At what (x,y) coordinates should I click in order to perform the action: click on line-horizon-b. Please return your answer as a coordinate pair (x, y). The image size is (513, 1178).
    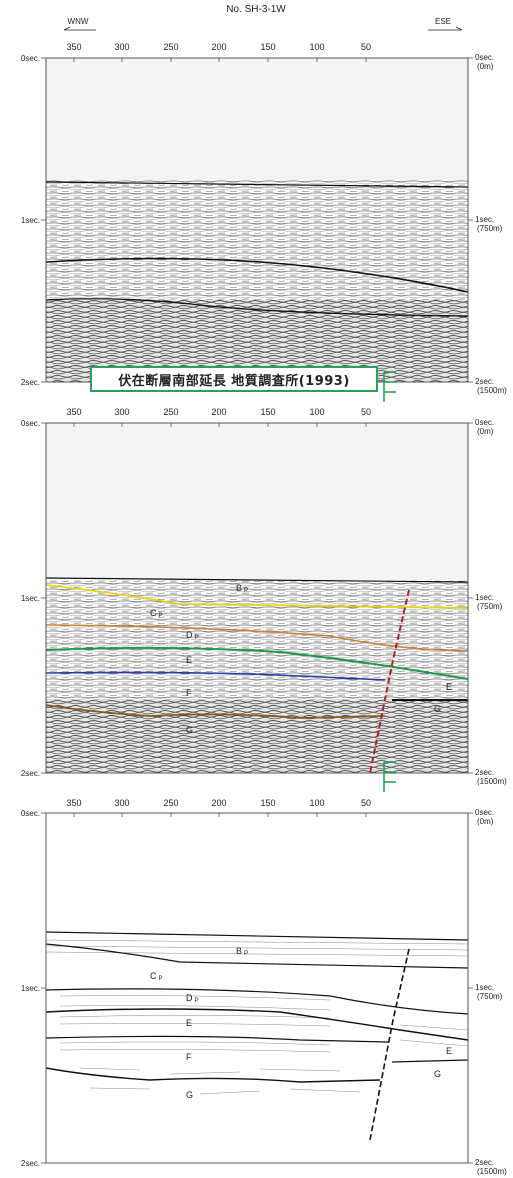
    Looking at the image, I should click on (257, 956).